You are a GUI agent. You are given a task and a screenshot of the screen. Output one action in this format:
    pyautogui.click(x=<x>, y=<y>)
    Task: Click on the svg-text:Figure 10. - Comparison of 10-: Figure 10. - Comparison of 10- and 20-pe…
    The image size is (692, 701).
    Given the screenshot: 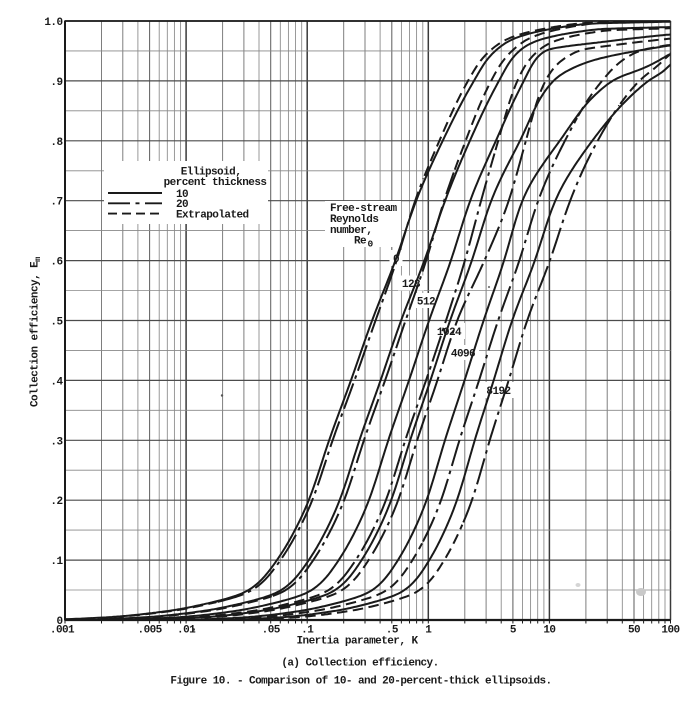 What is the action you would take?
    pyautogui.click(x=360, y=682)
    